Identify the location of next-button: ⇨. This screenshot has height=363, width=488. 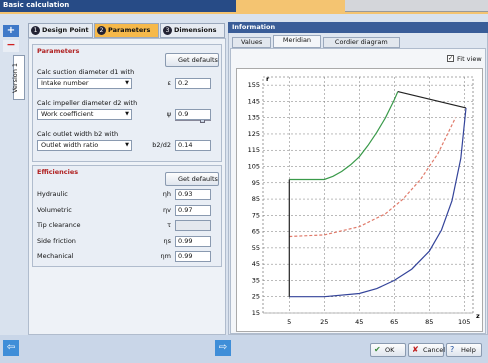
(223, 348).